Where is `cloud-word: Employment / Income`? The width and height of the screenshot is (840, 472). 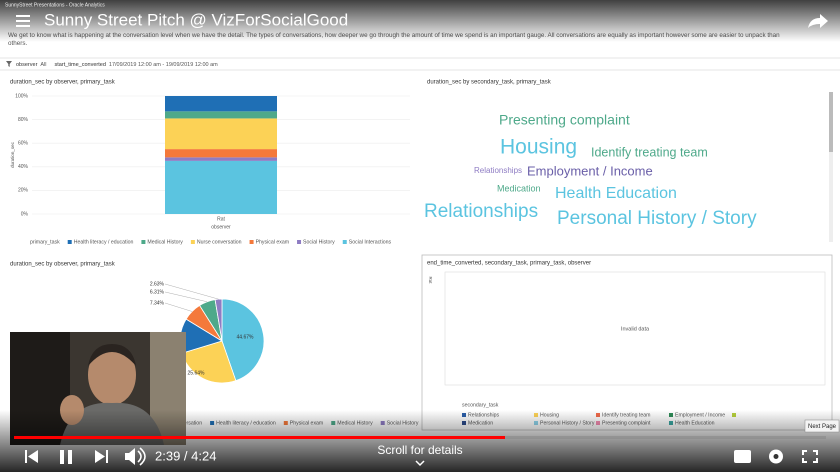
cloud-word: Employment / Income is located at coordinates (590, 170).